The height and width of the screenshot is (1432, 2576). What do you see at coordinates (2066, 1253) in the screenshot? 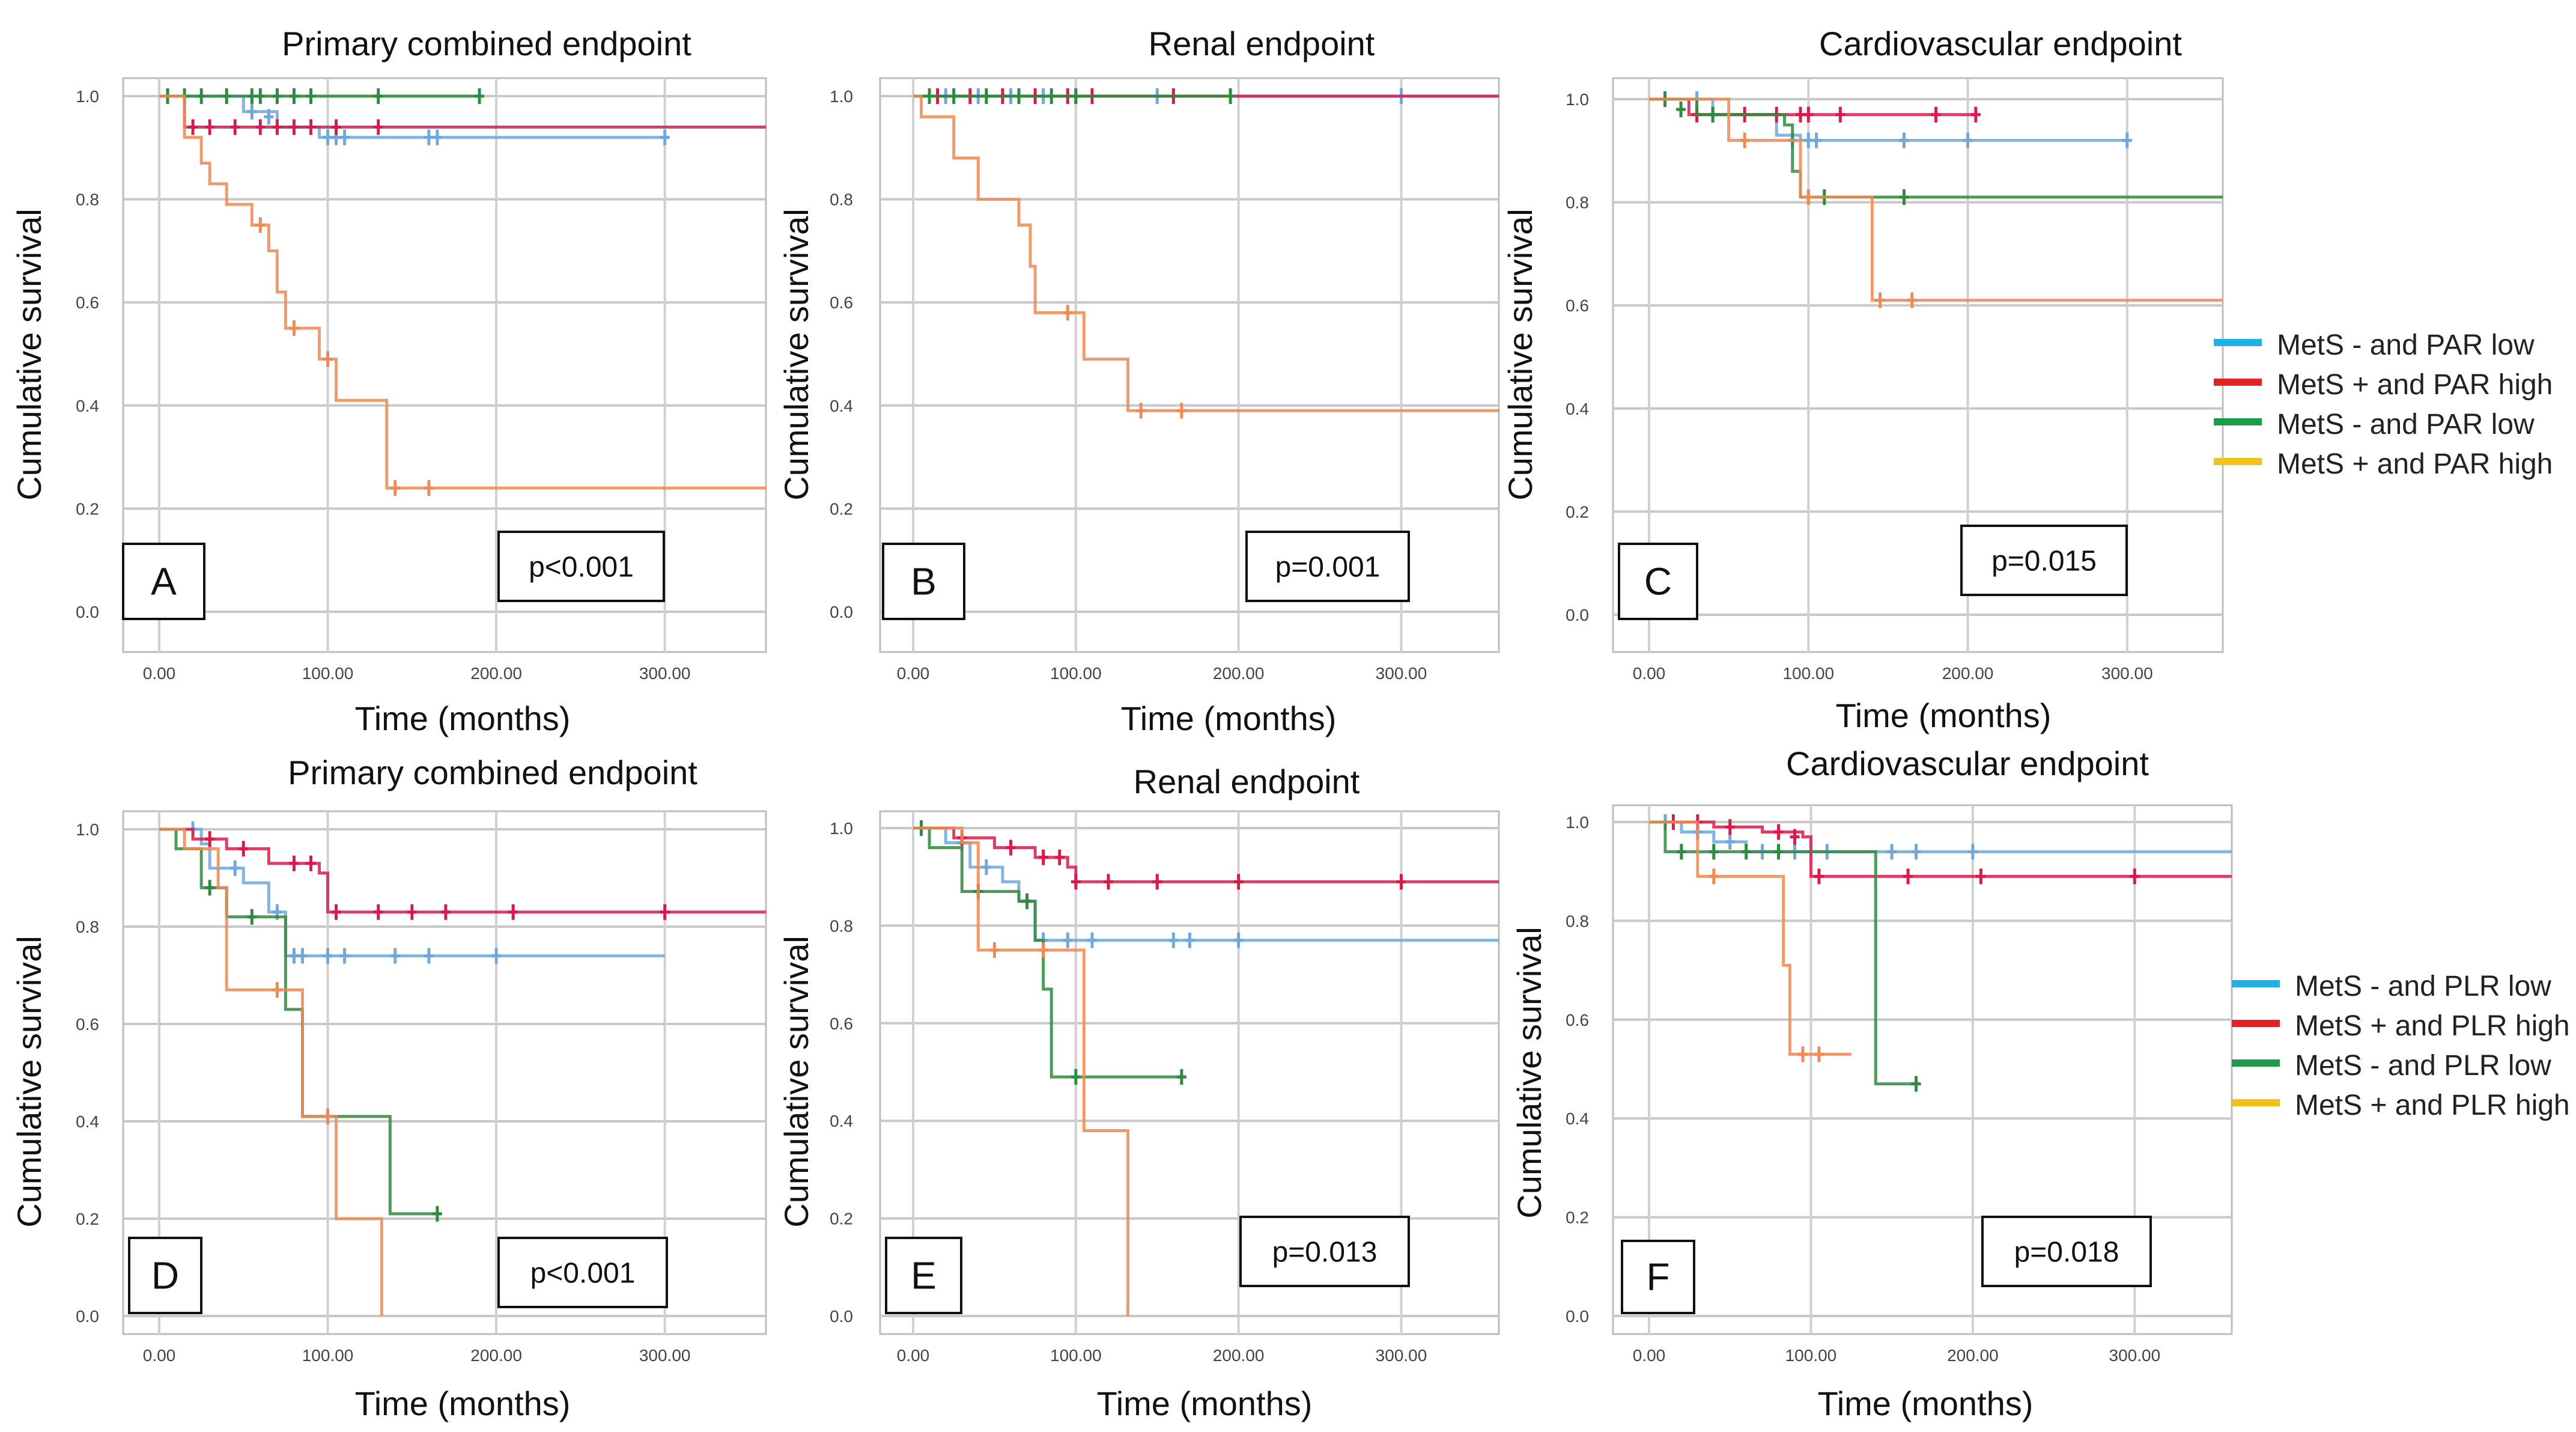
I see `panel-f-pvalue: p=0.018` at bounding box center [2066, 1253].